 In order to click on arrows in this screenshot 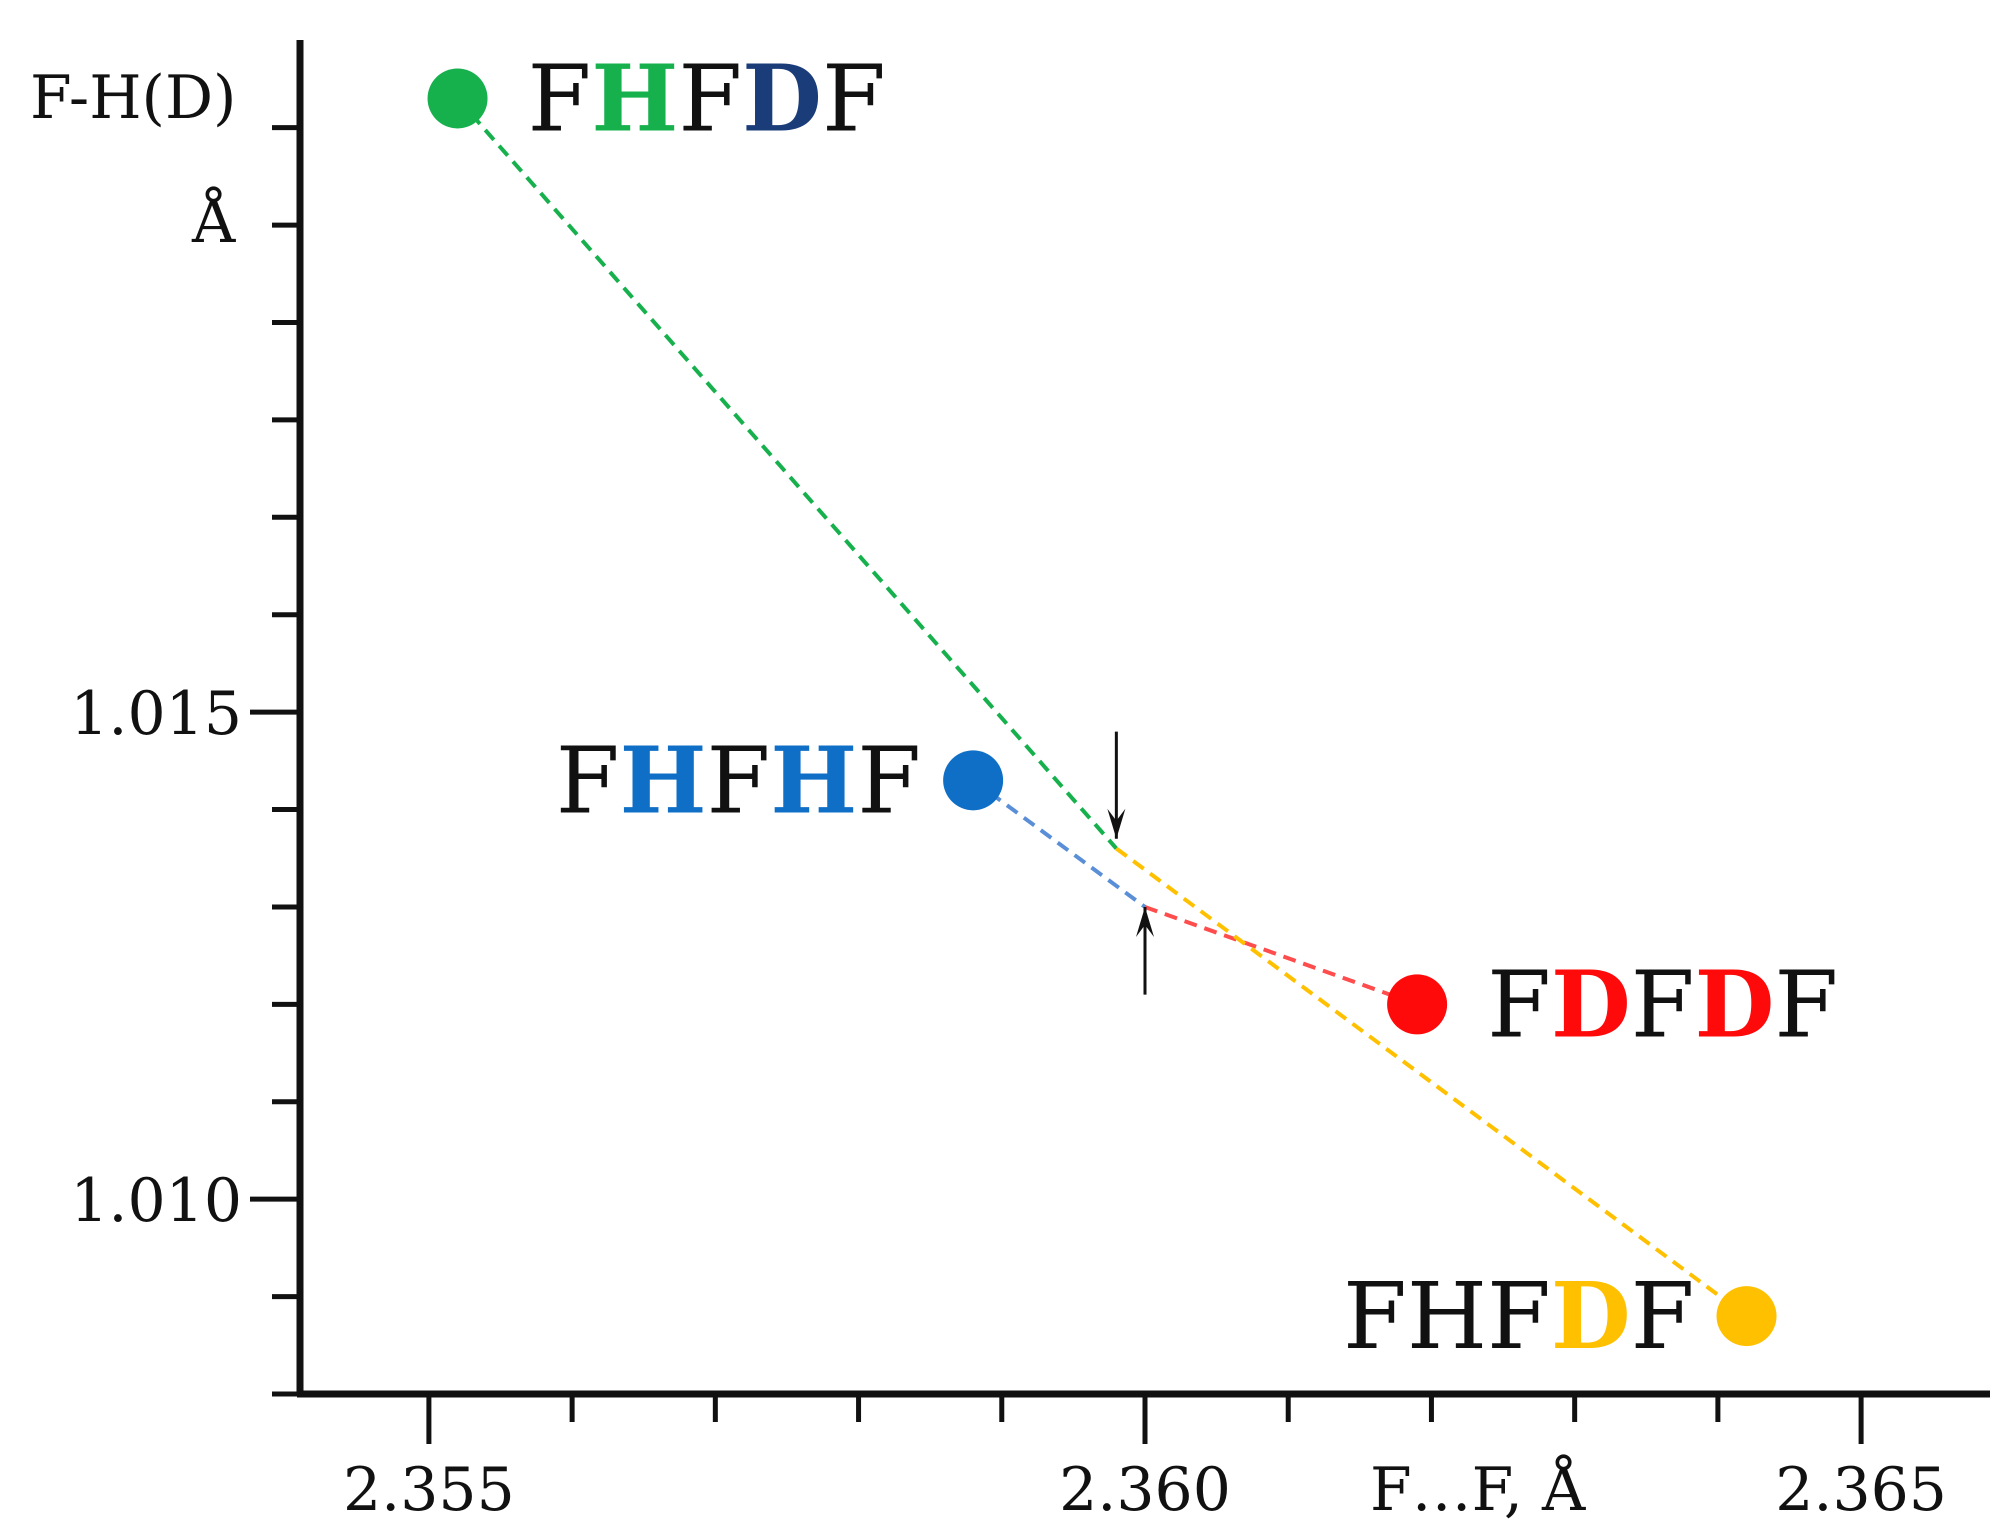, I will do `click(1130, 863)`.